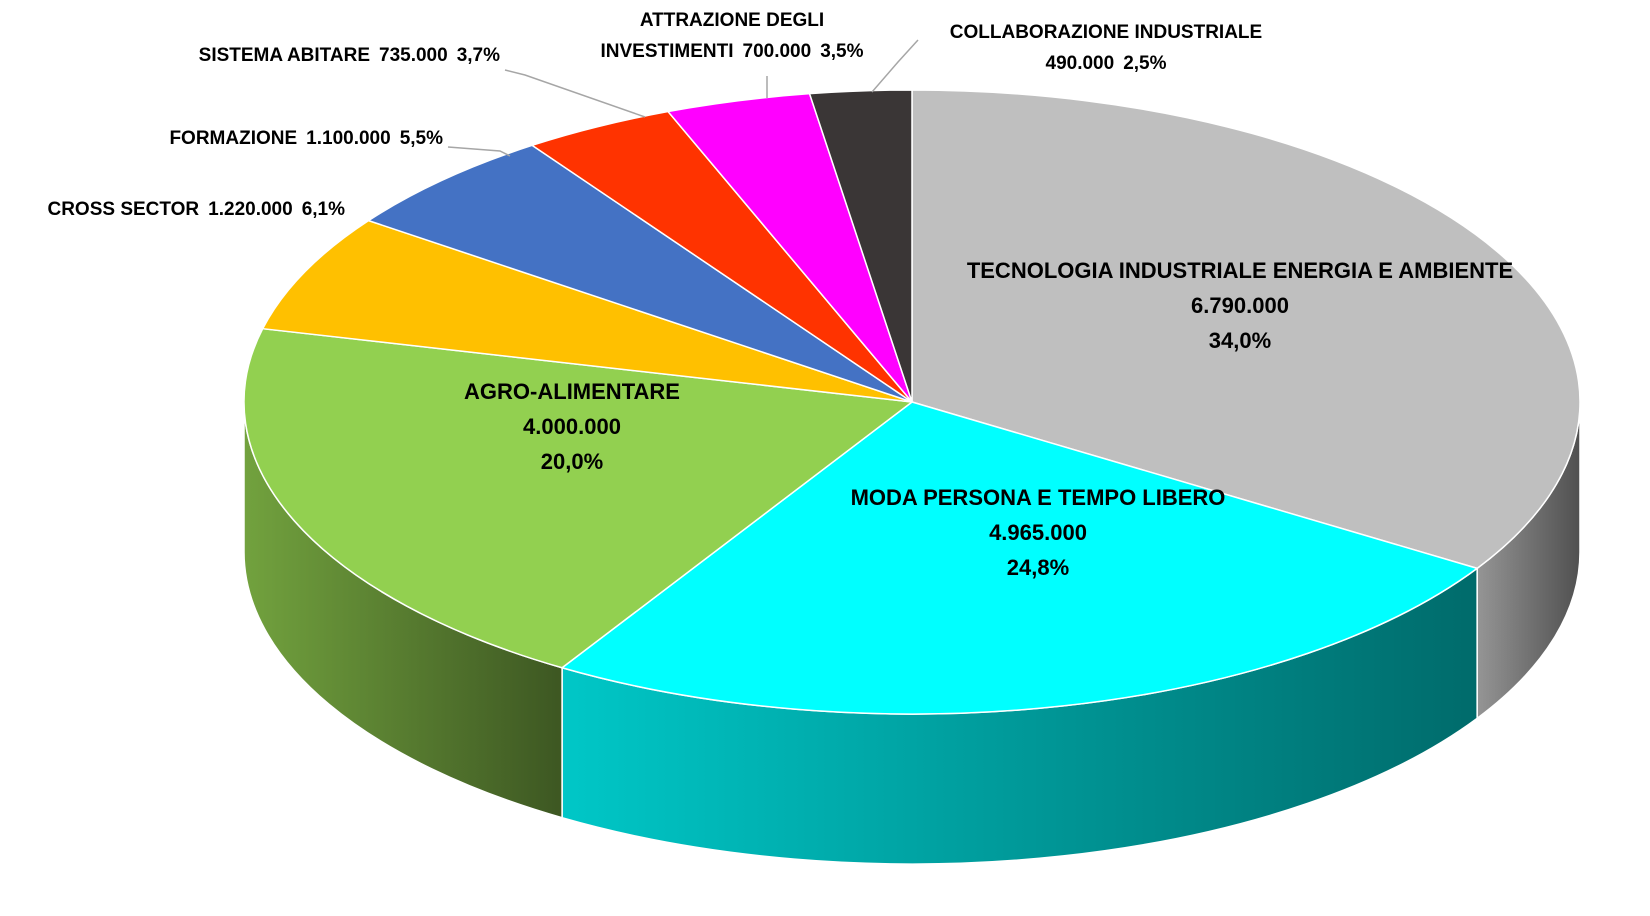  I want to click on percent-label: 5,5%, so click(421, 138).